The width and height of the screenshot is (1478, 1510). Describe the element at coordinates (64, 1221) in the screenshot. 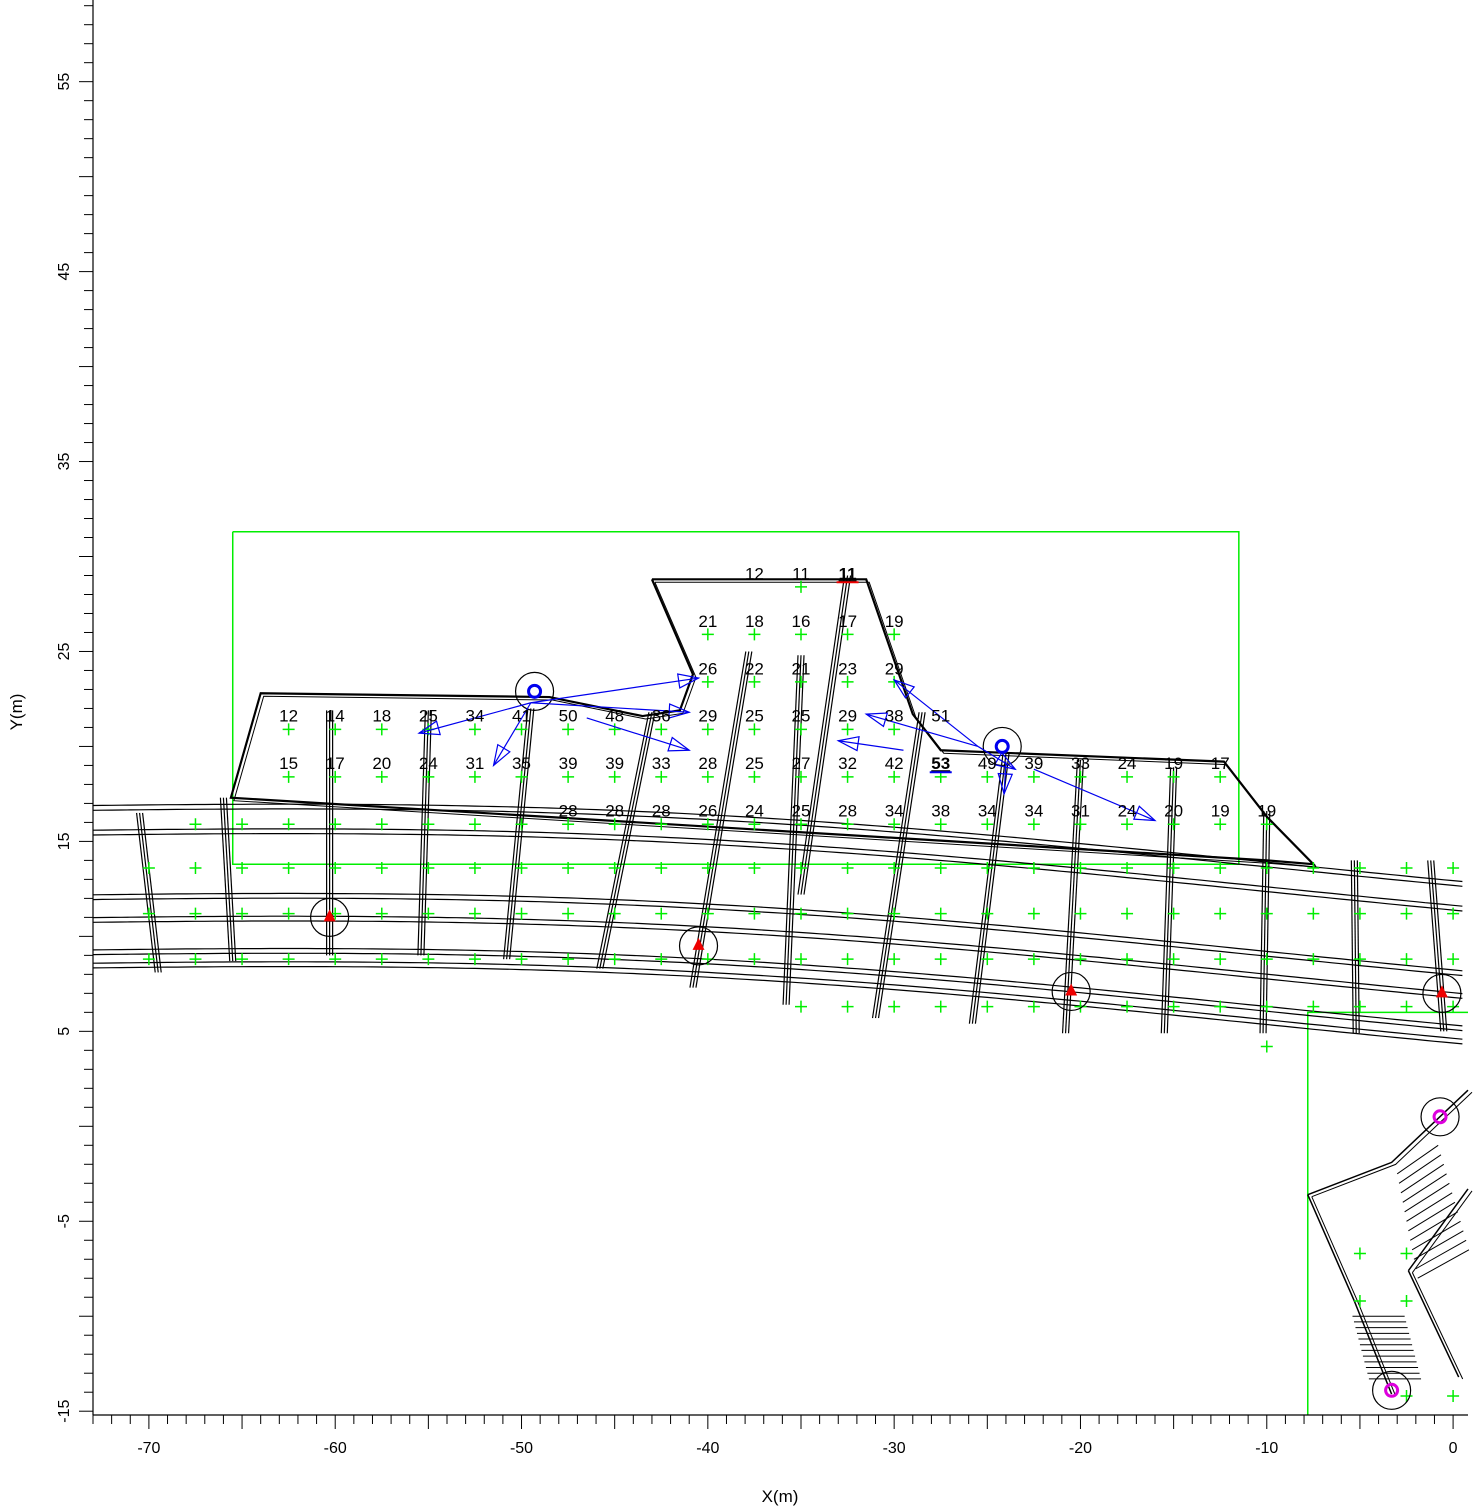

I see `y-tick-label: -5` at that location.